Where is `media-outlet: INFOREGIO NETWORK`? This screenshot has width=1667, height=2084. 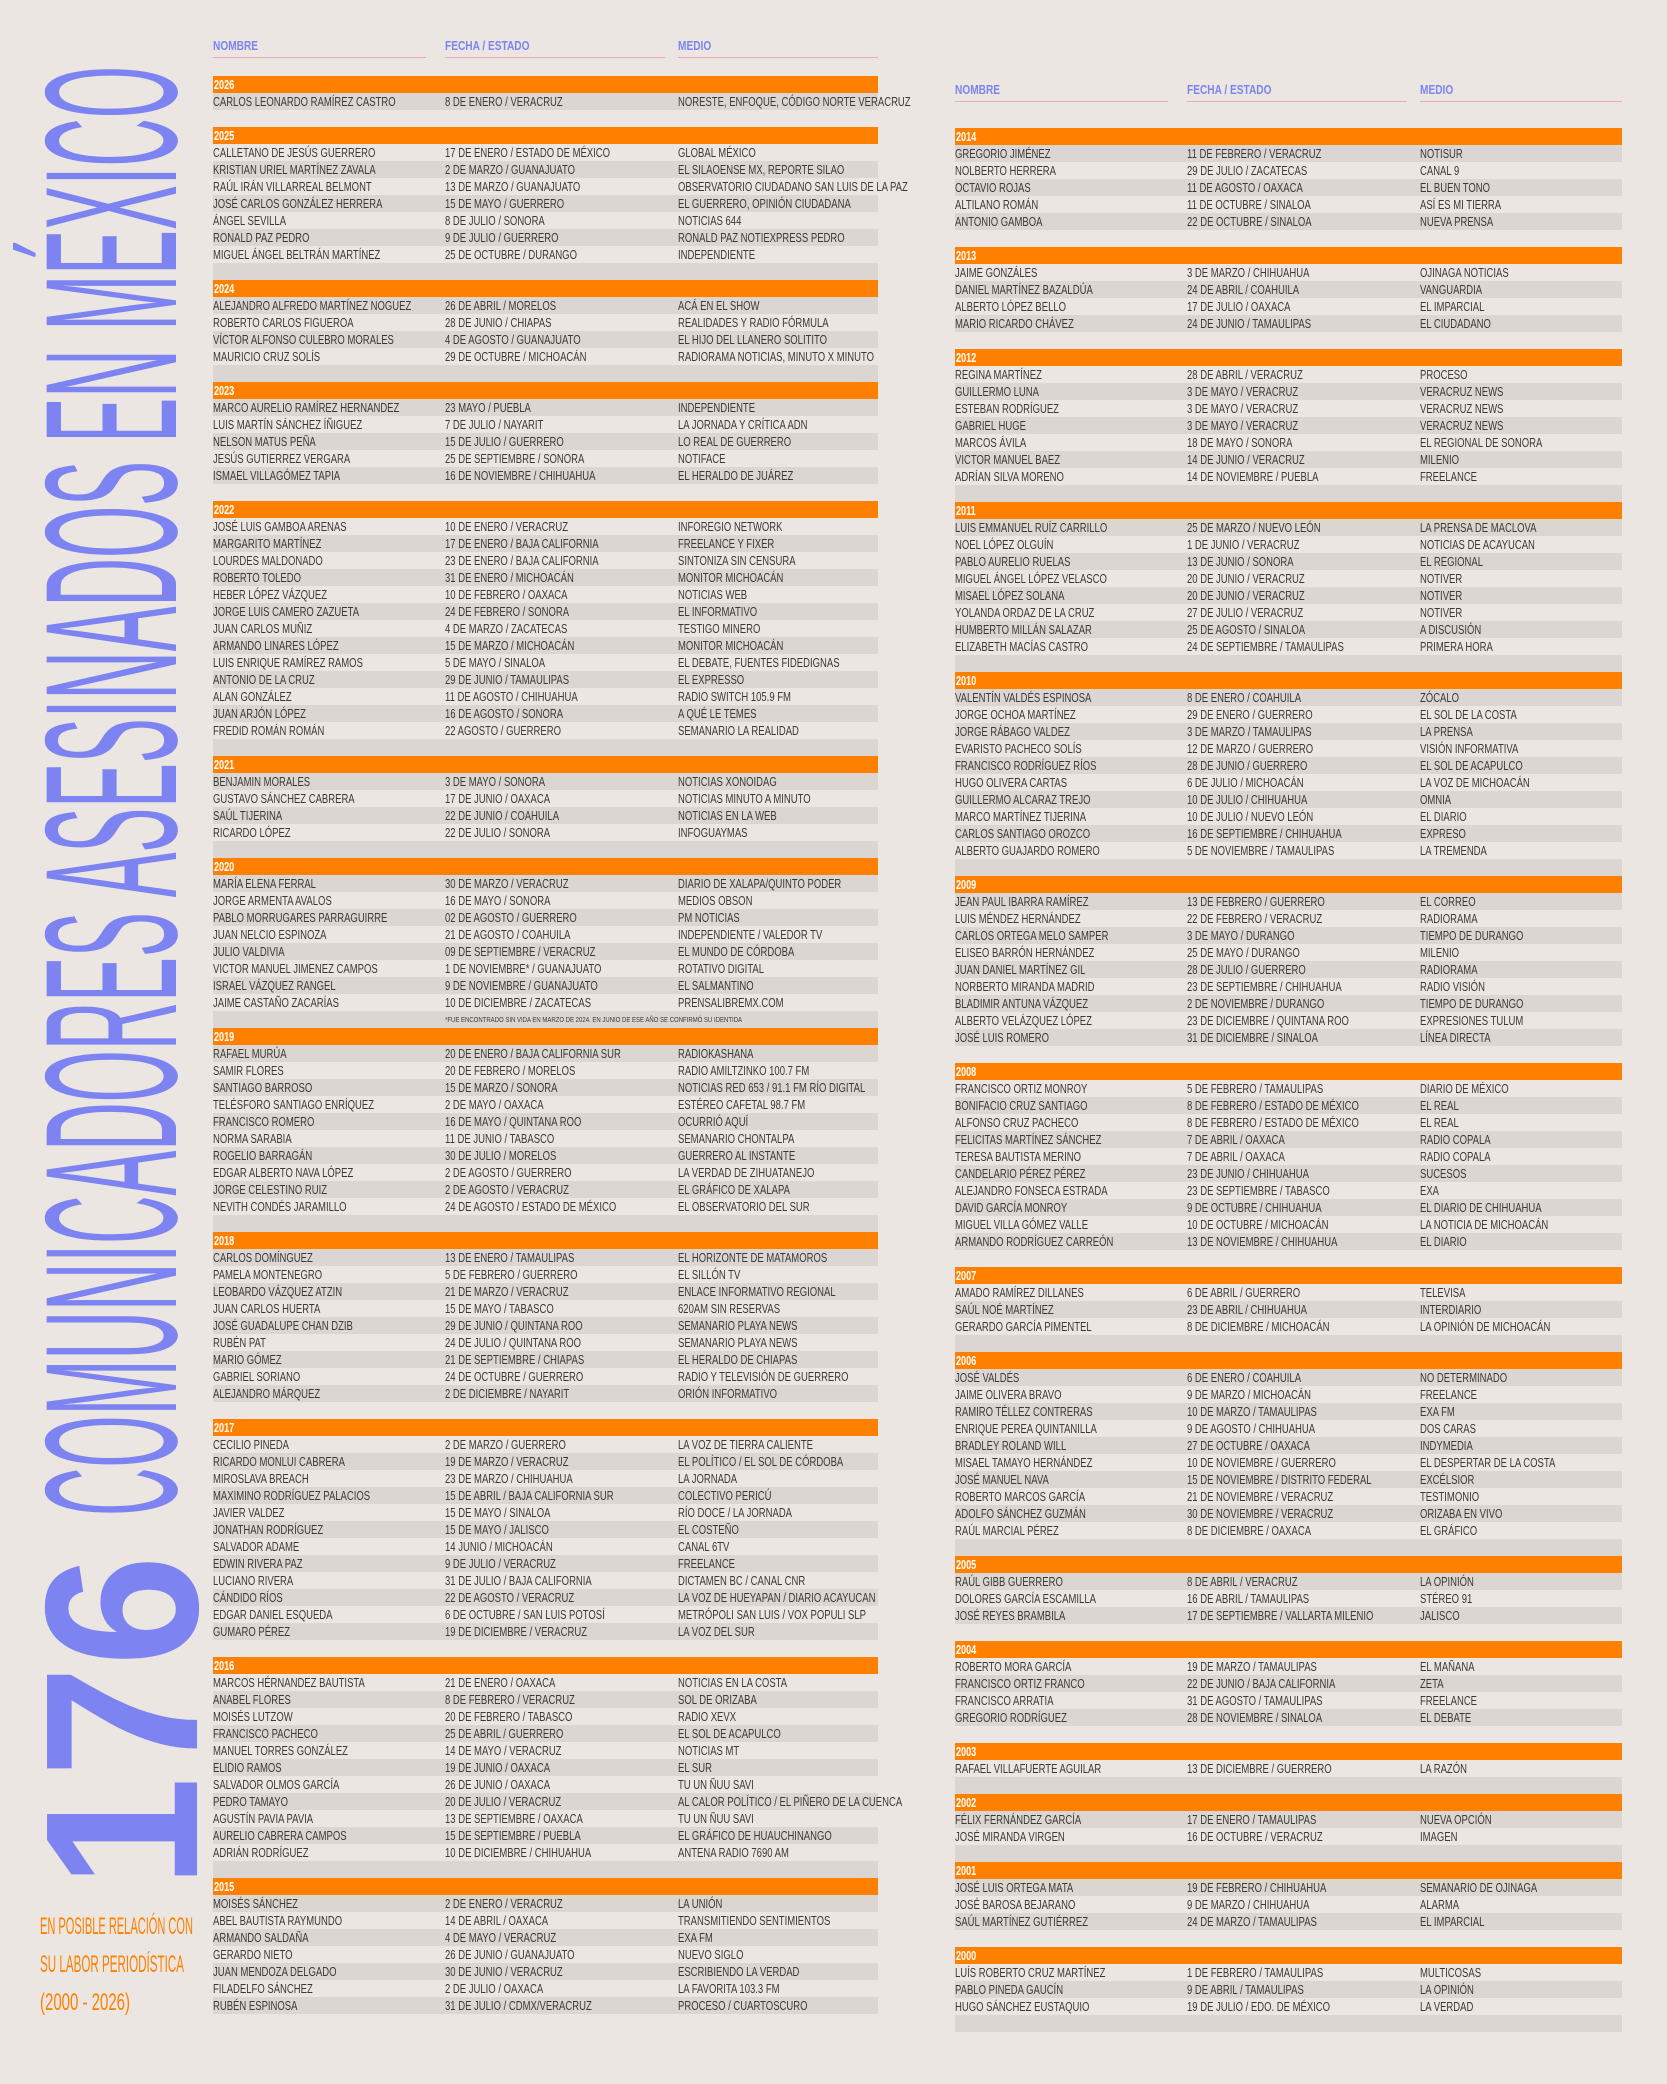 media-outlet: INFOREGIO NETWORK is located at coordinates (730, 527).